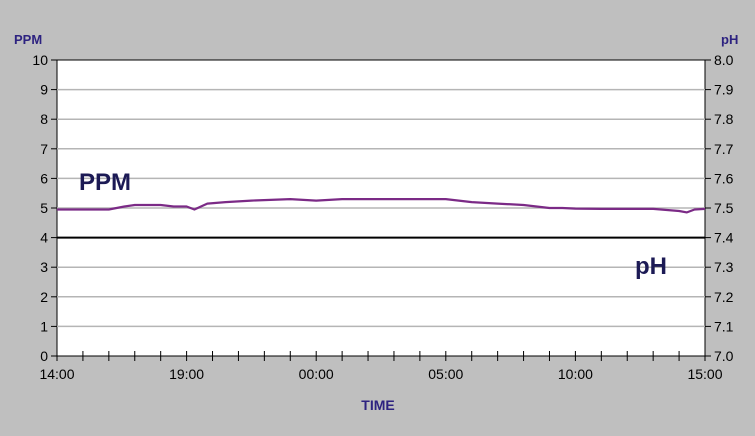 The image size is (755, 436). I want to click on y-left-tick-label: 8, so click(44, 119).